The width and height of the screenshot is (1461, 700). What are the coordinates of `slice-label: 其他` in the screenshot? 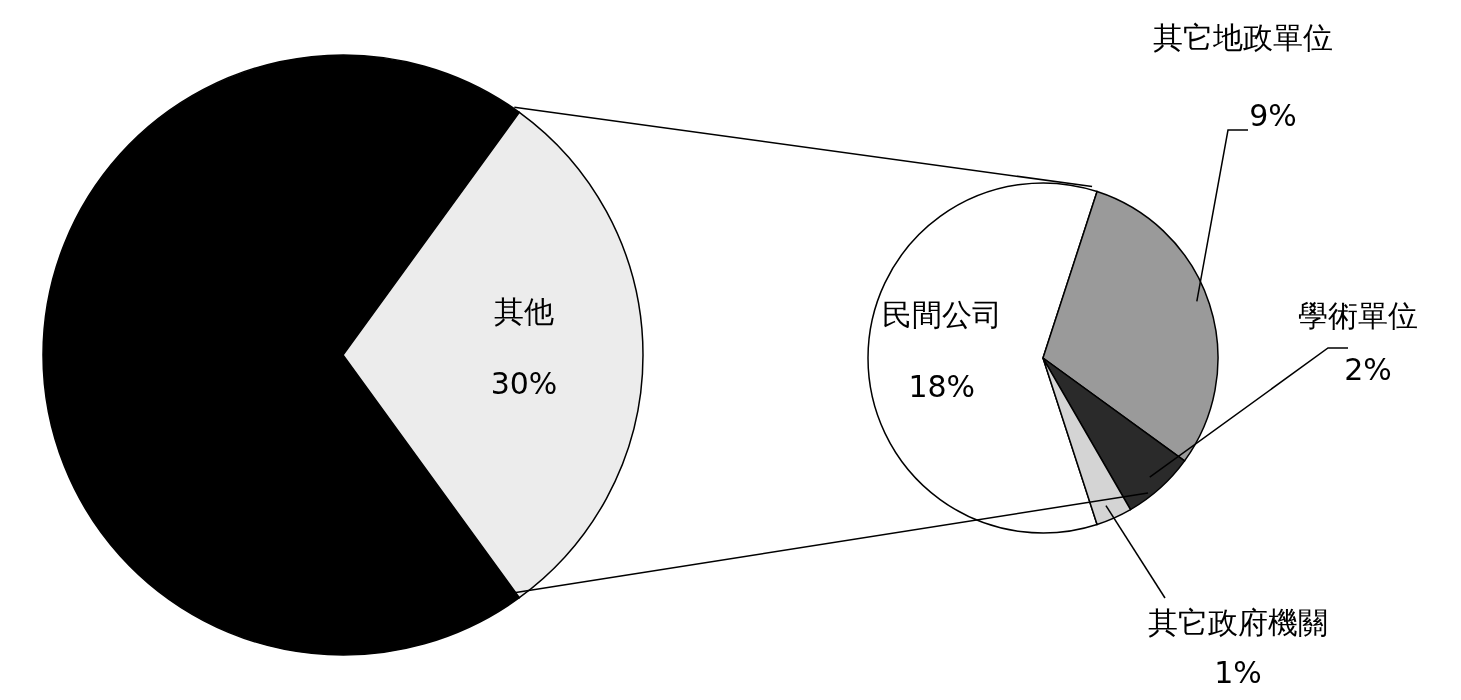 It's located at (524, 311).